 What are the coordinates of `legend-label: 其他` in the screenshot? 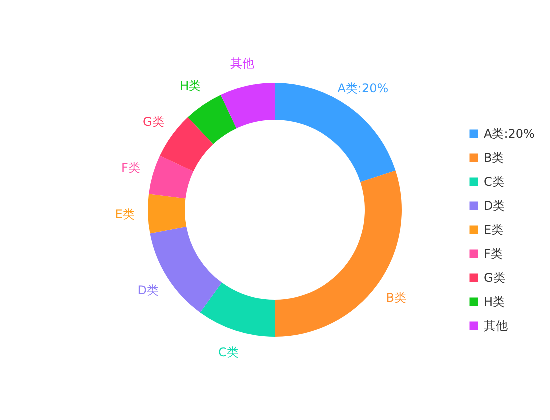 It's located at (496, 326).